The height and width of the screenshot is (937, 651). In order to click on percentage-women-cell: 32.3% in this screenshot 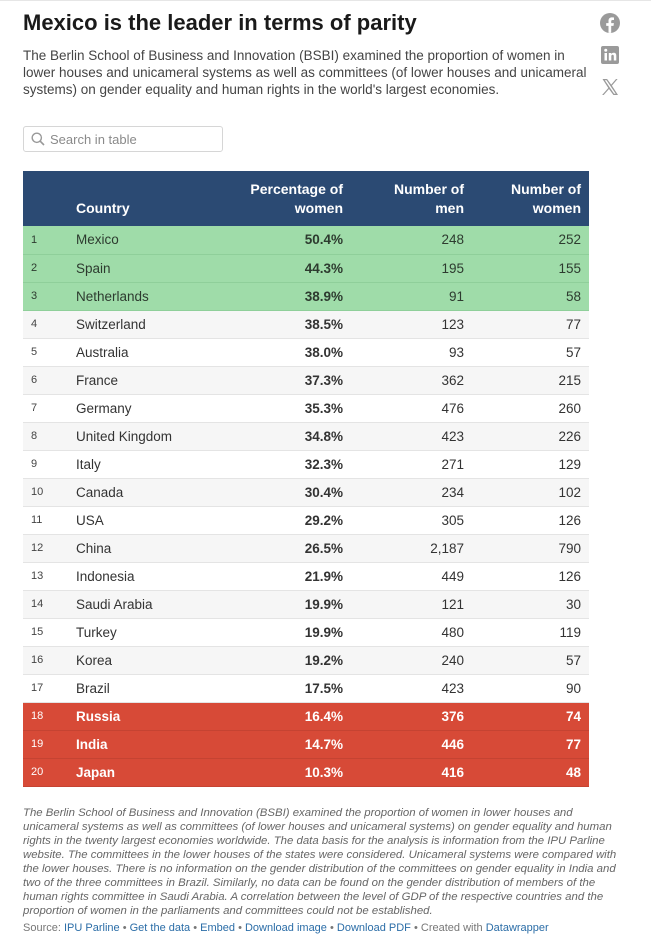, I will do `click(289, 464)`.